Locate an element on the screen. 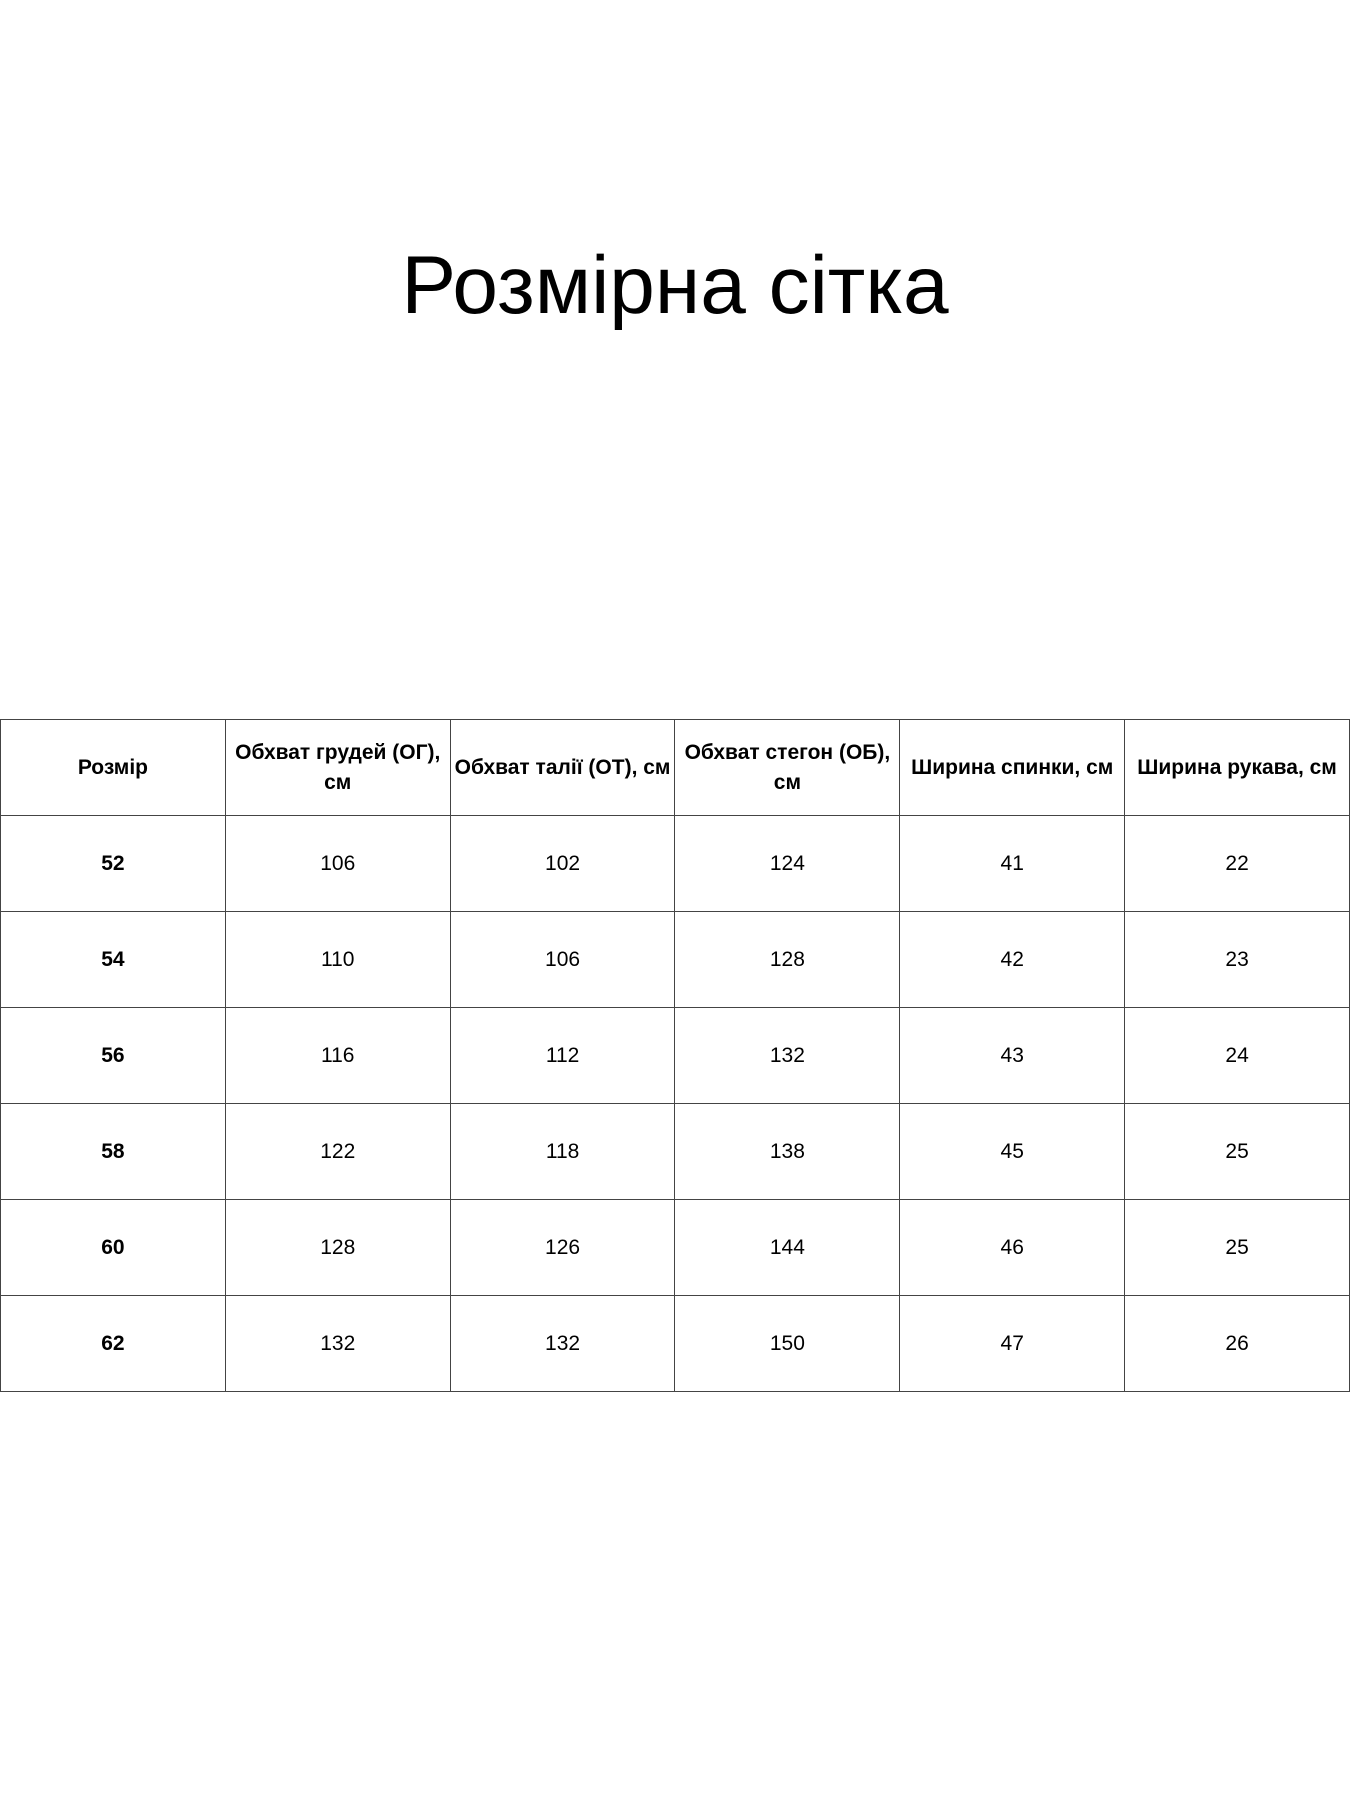 The height and width of the screenshot is (1800, 1350). table-cell: 26 is located at coordinates (1237, 1343).